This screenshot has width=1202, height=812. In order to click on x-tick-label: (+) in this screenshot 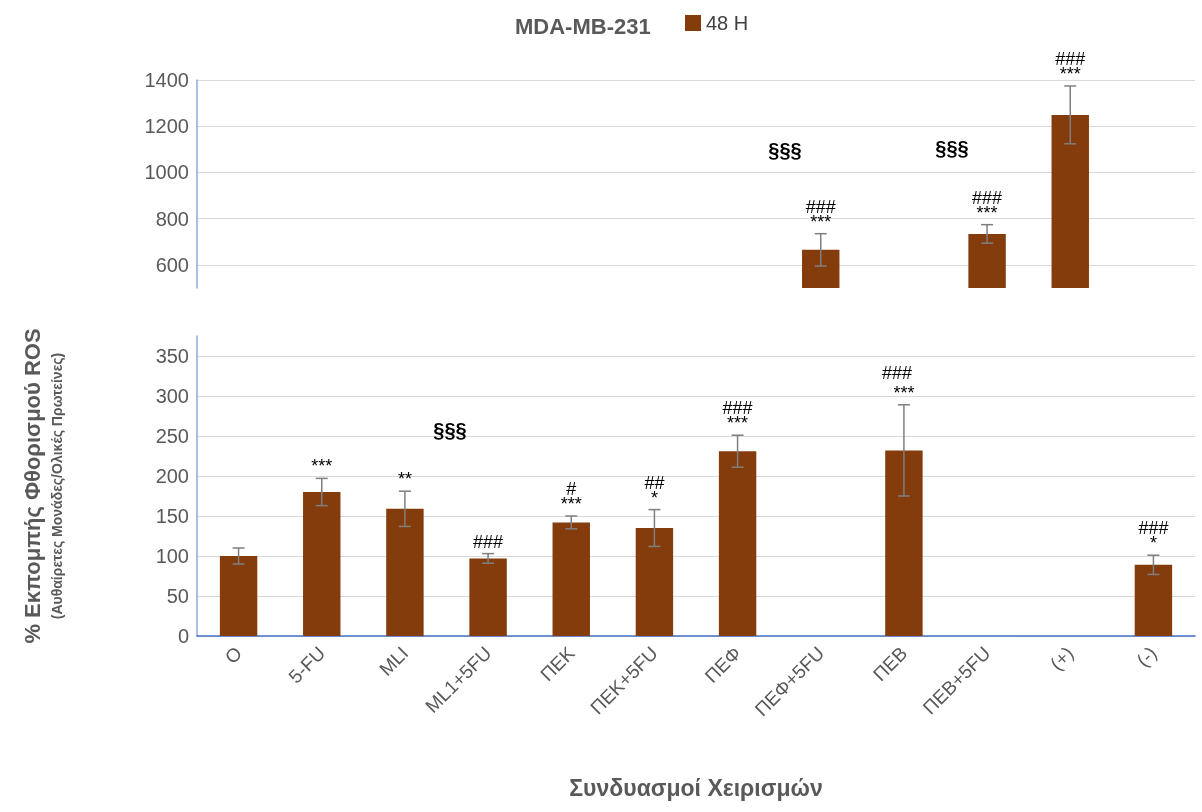, I will do `click(1062, 658)`.